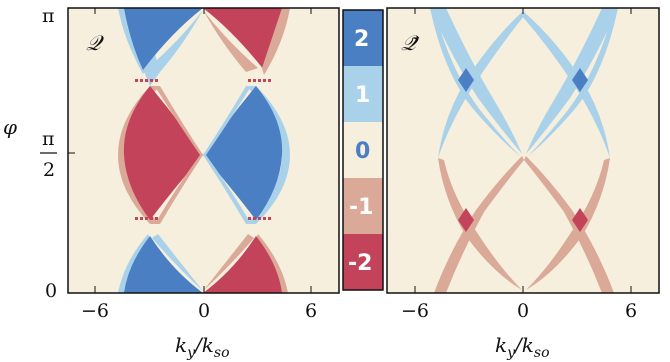 This screenshot has width=670, height=362. What do you see at coordinates (48, 16) in the screenshot?
I see `y-tick-pi: π` at bounding box center [48, 16].